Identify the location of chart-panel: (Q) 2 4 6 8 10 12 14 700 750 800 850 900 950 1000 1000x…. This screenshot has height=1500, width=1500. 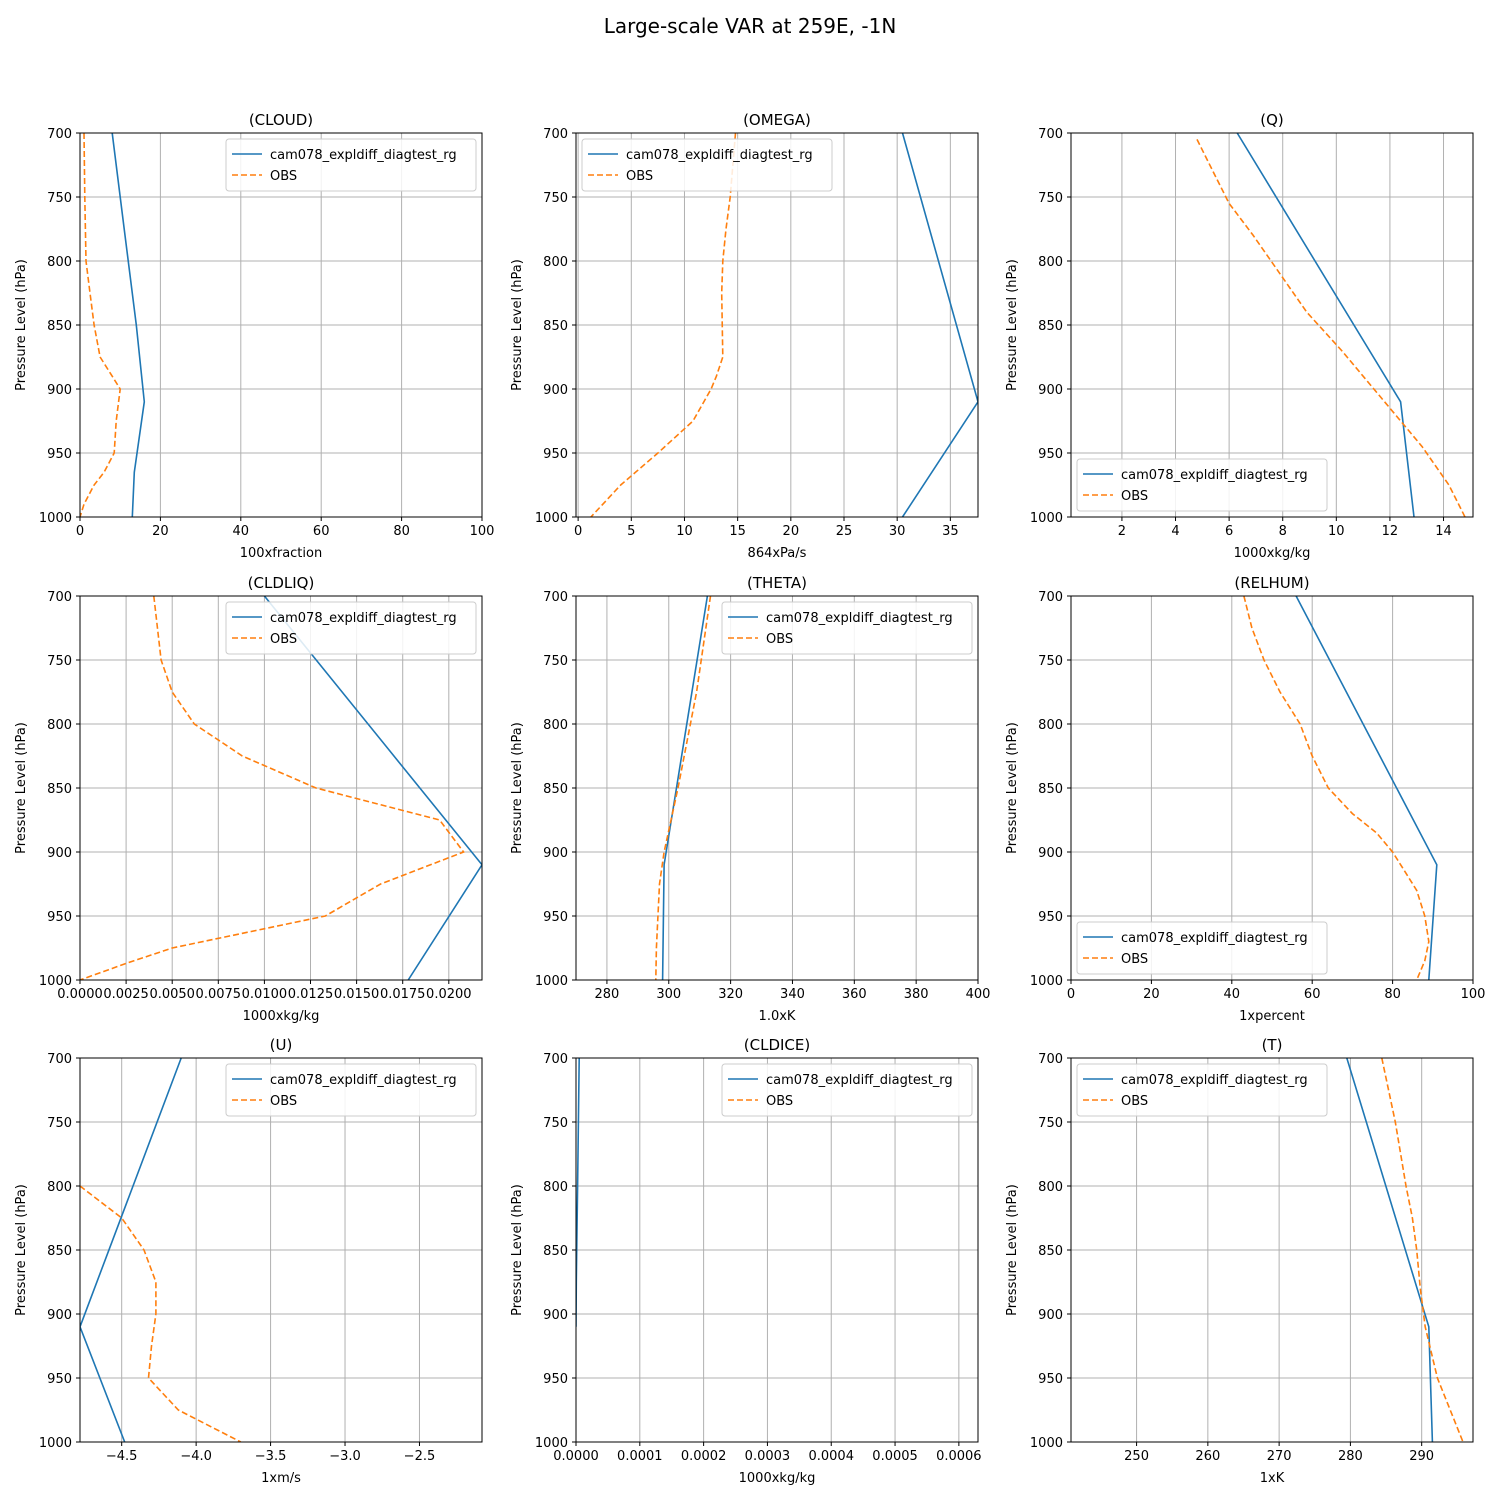
(1239, 336).